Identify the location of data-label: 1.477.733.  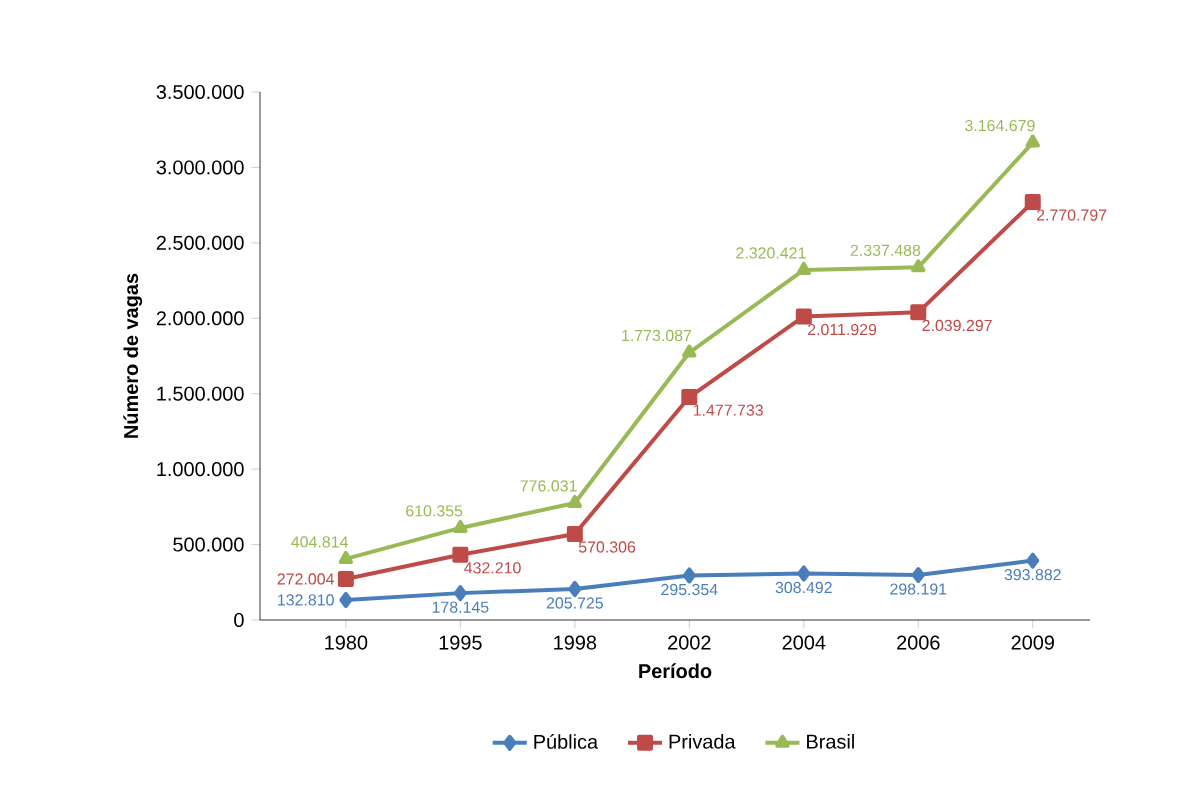
(728, 410).